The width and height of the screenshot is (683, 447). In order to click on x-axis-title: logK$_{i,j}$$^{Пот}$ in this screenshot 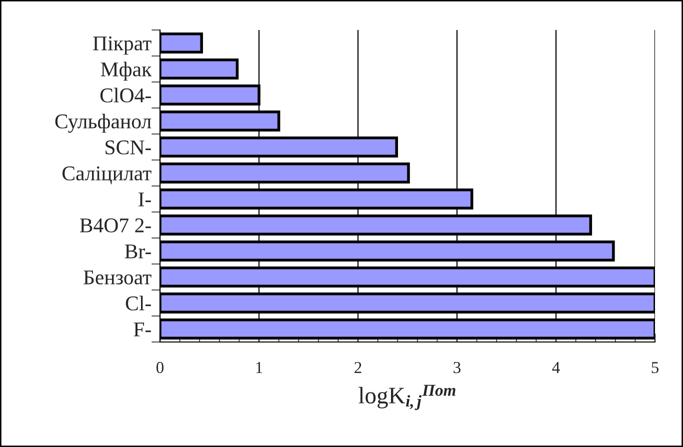, I will do `click(407, 397)`.